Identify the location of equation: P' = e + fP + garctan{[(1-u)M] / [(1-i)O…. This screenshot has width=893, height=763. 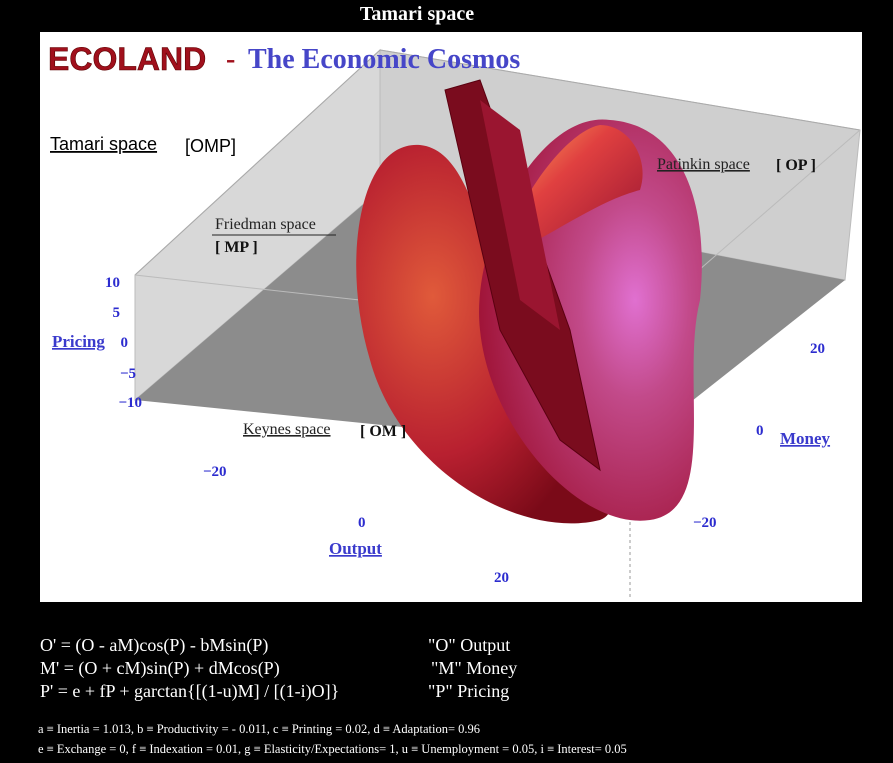
(189, 691).